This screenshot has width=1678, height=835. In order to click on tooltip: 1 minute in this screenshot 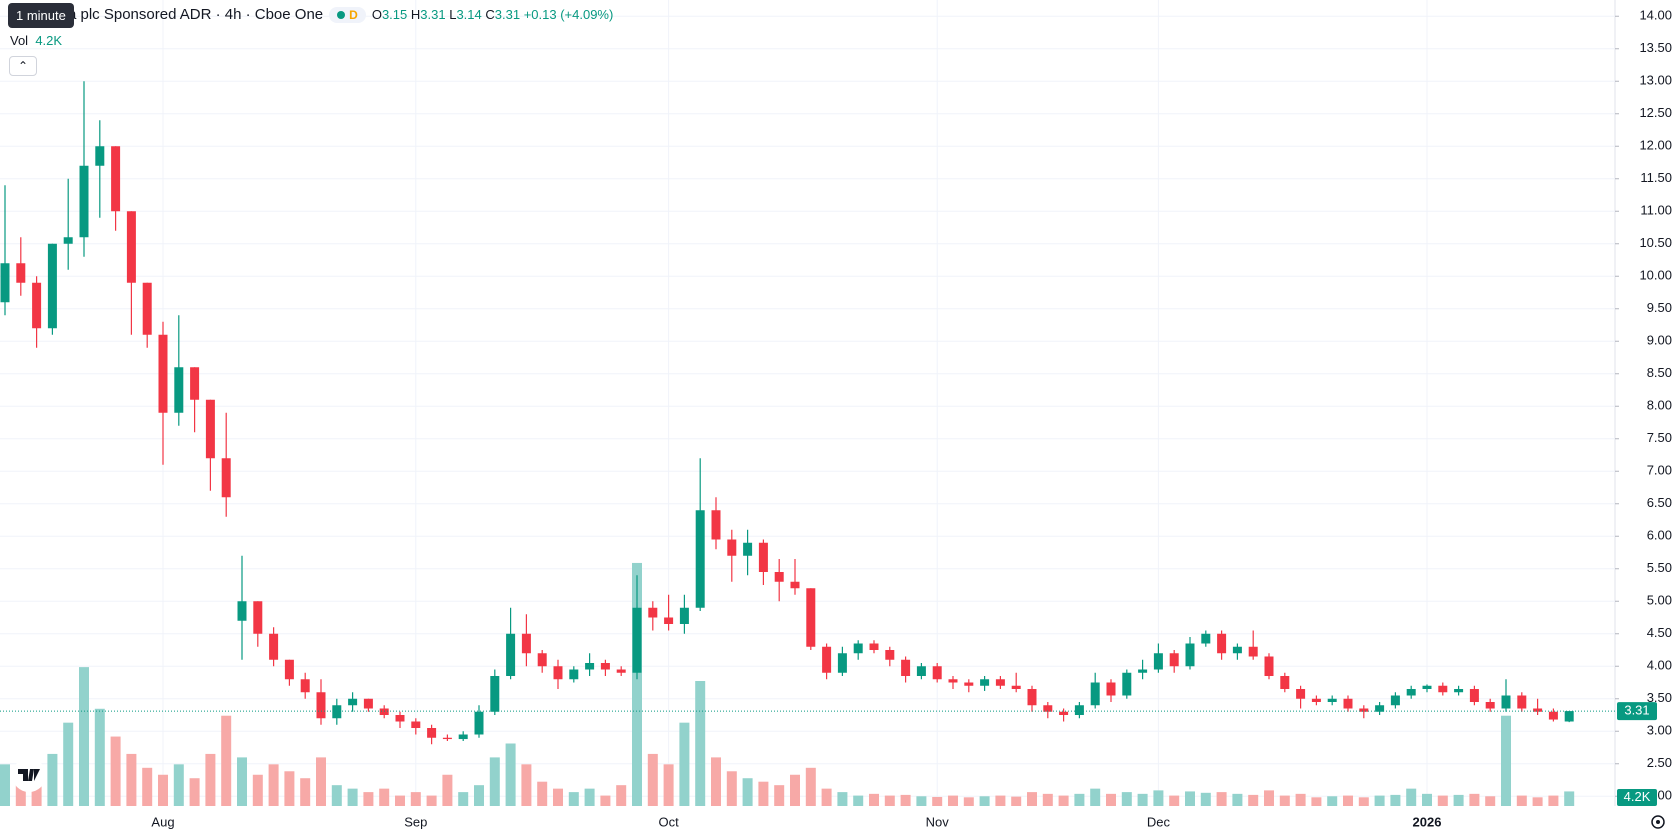, I will do `click(41, 15)`.